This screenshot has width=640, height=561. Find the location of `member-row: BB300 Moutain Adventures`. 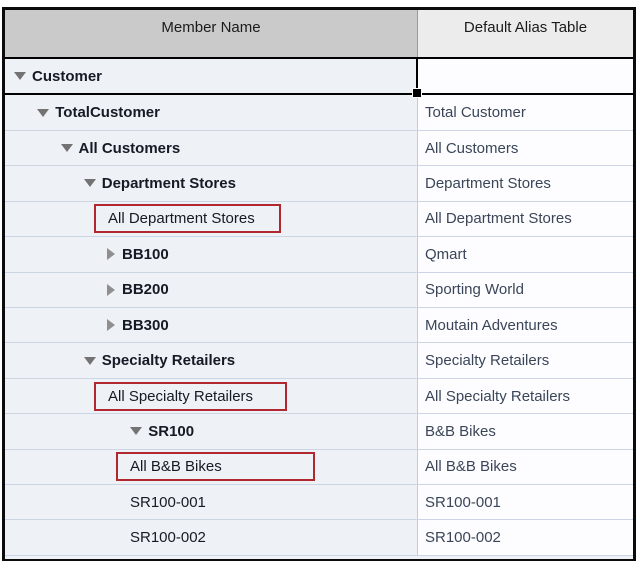

member-row: BB300 Moutain Adventures is located at coordinates (319, 324).